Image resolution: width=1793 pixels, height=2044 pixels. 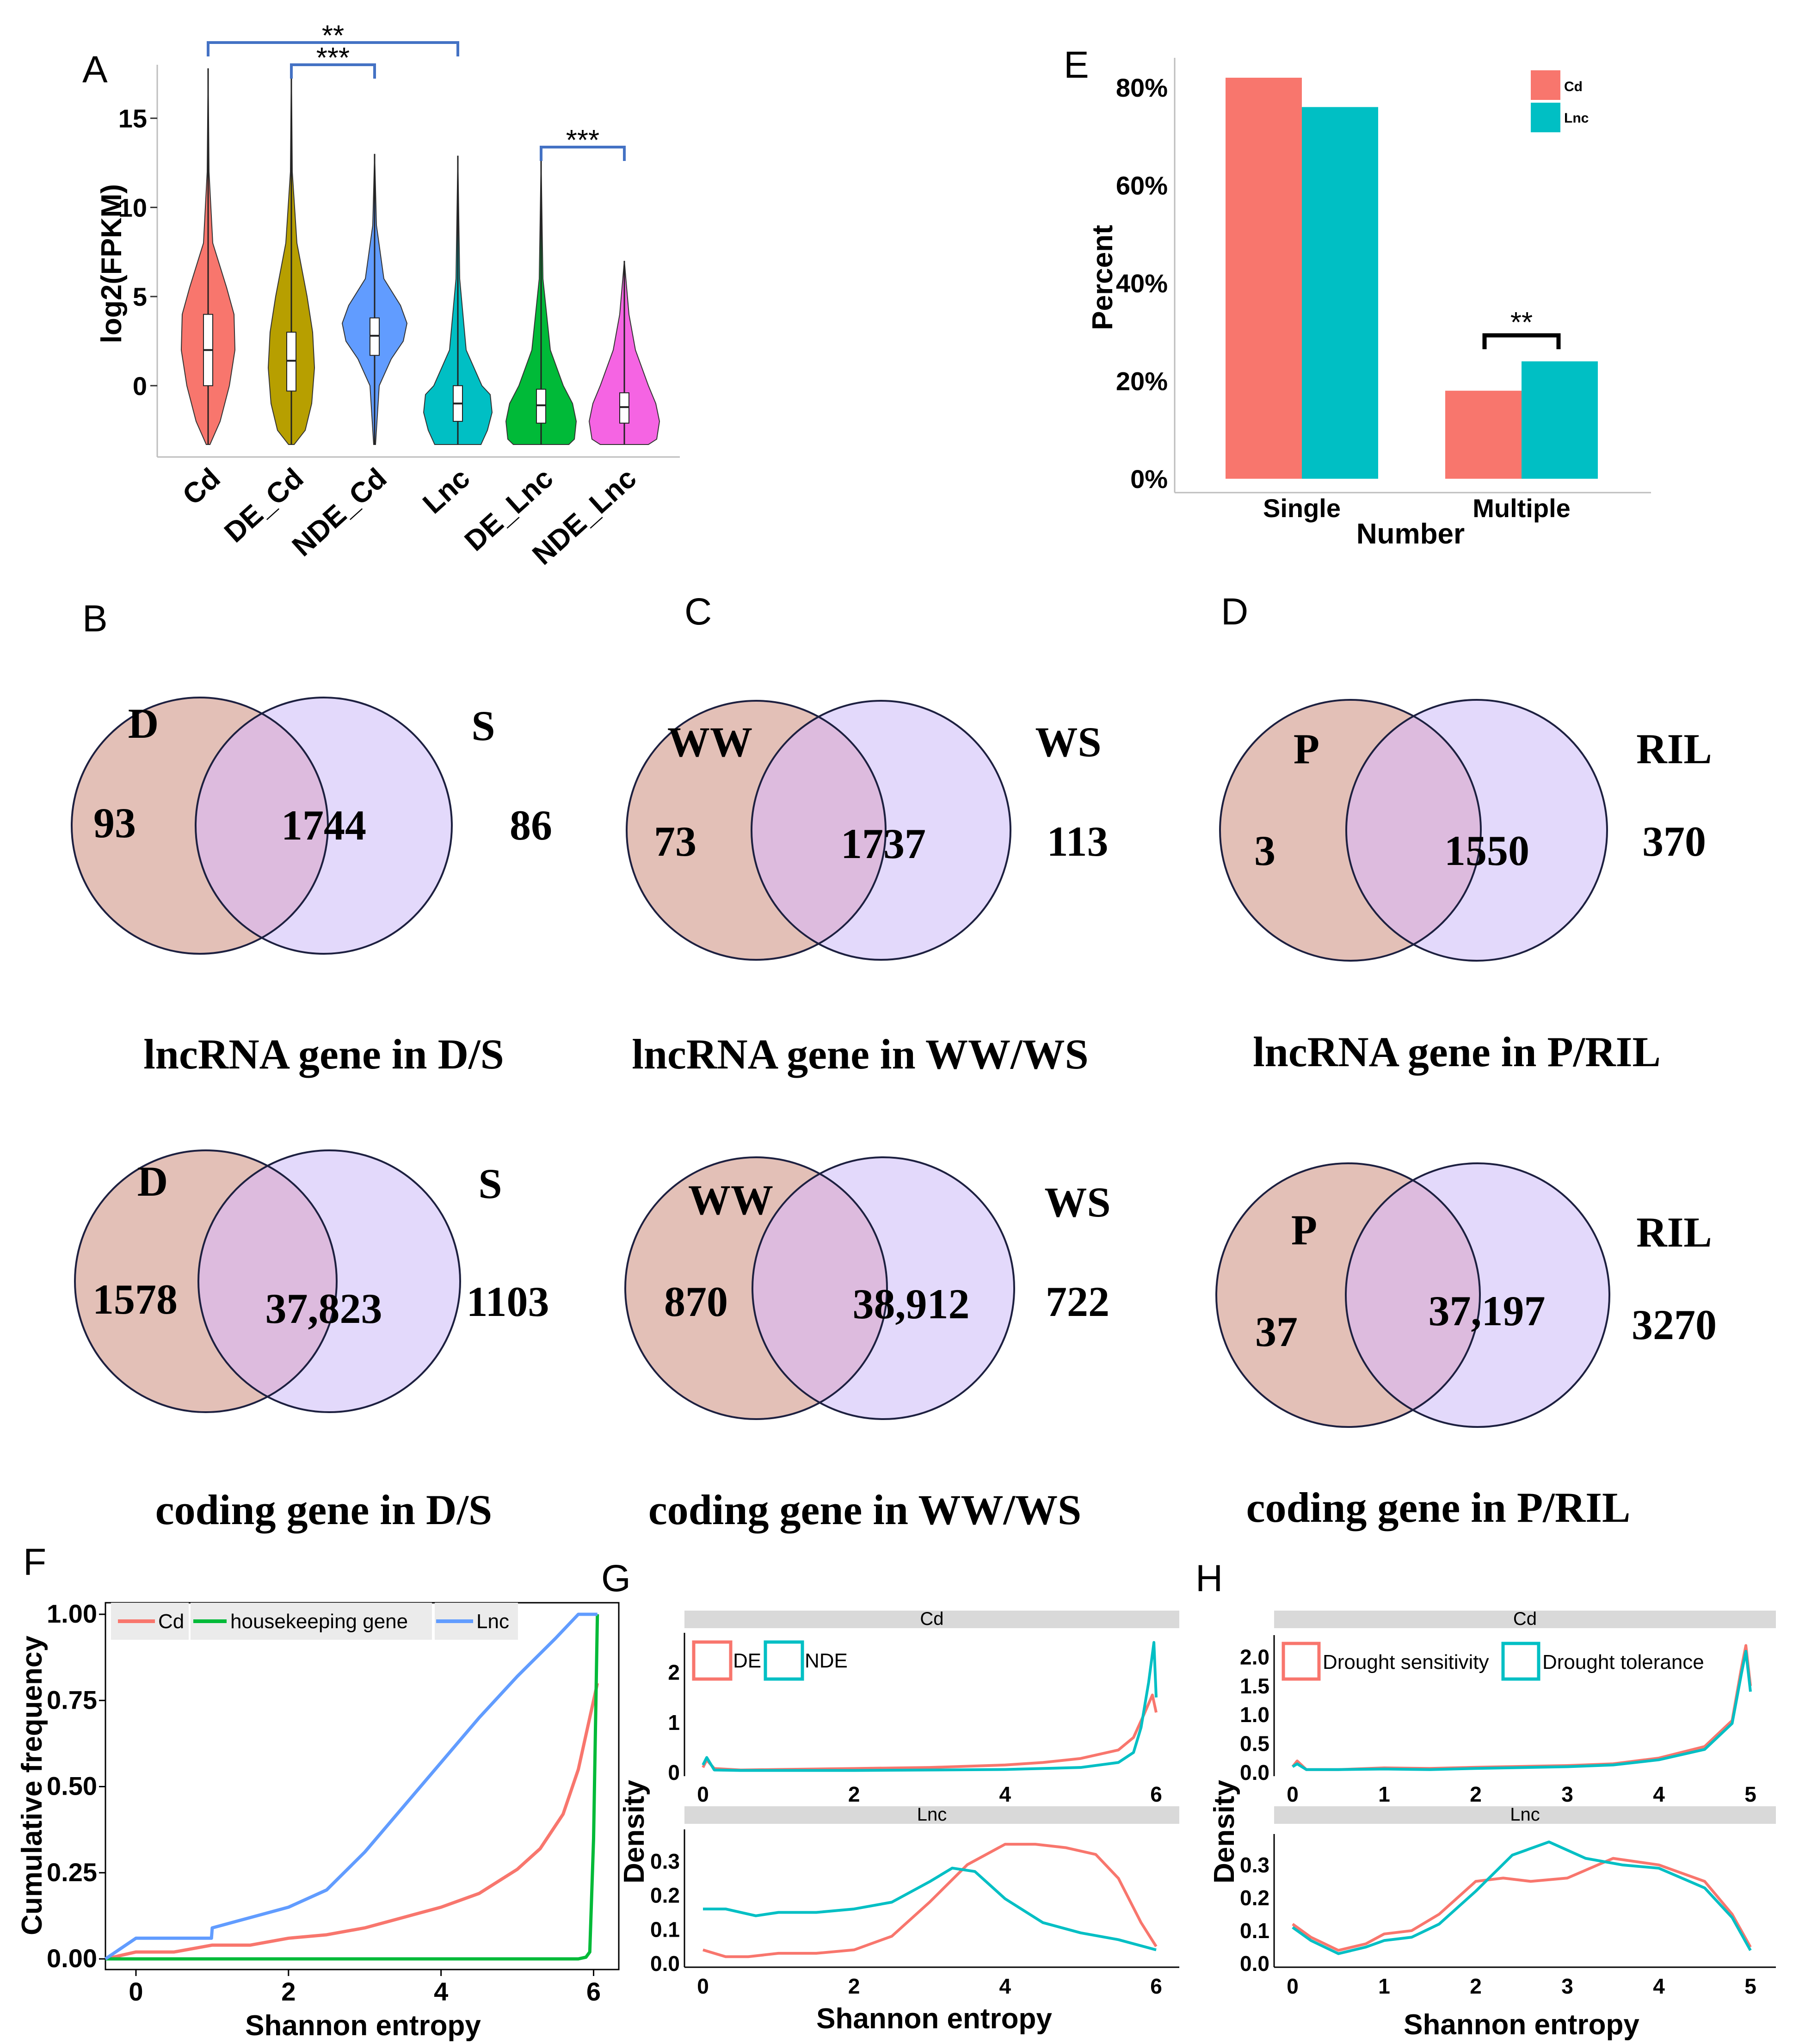 What do you see at coordinates (665, 1895) in the screenshot?
I see `y-tick-label: 0.2` at bounding box center [665, 1895].